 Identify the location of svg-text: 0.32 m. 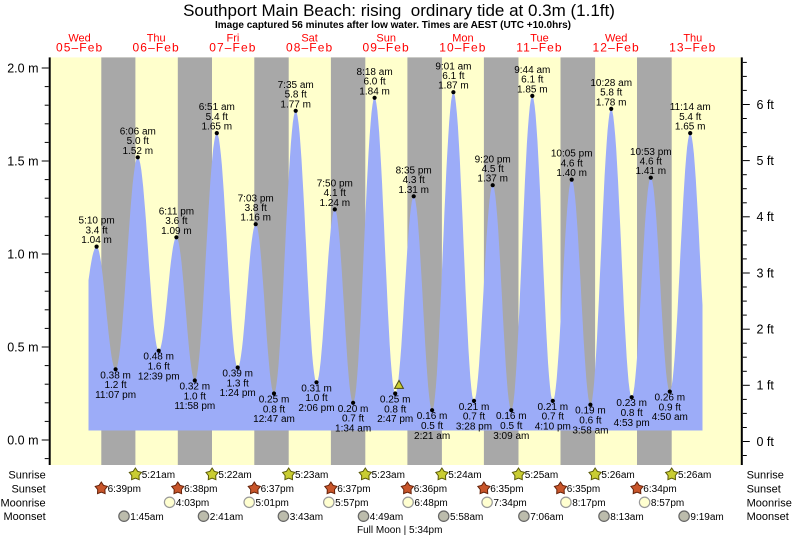
(195, 387).